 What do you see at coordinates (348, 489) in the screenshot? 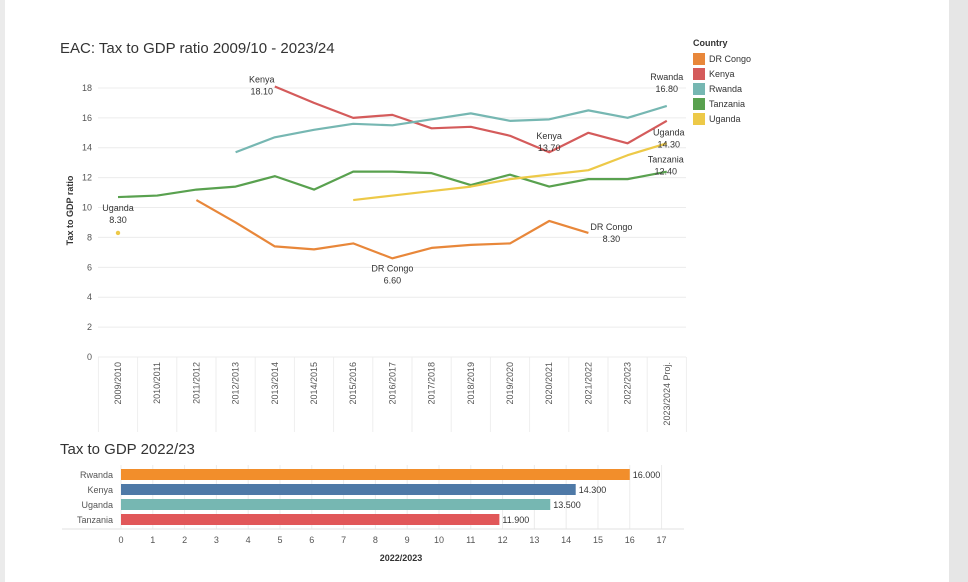
I see `bar-kenya` at bounding box center [348, 489].